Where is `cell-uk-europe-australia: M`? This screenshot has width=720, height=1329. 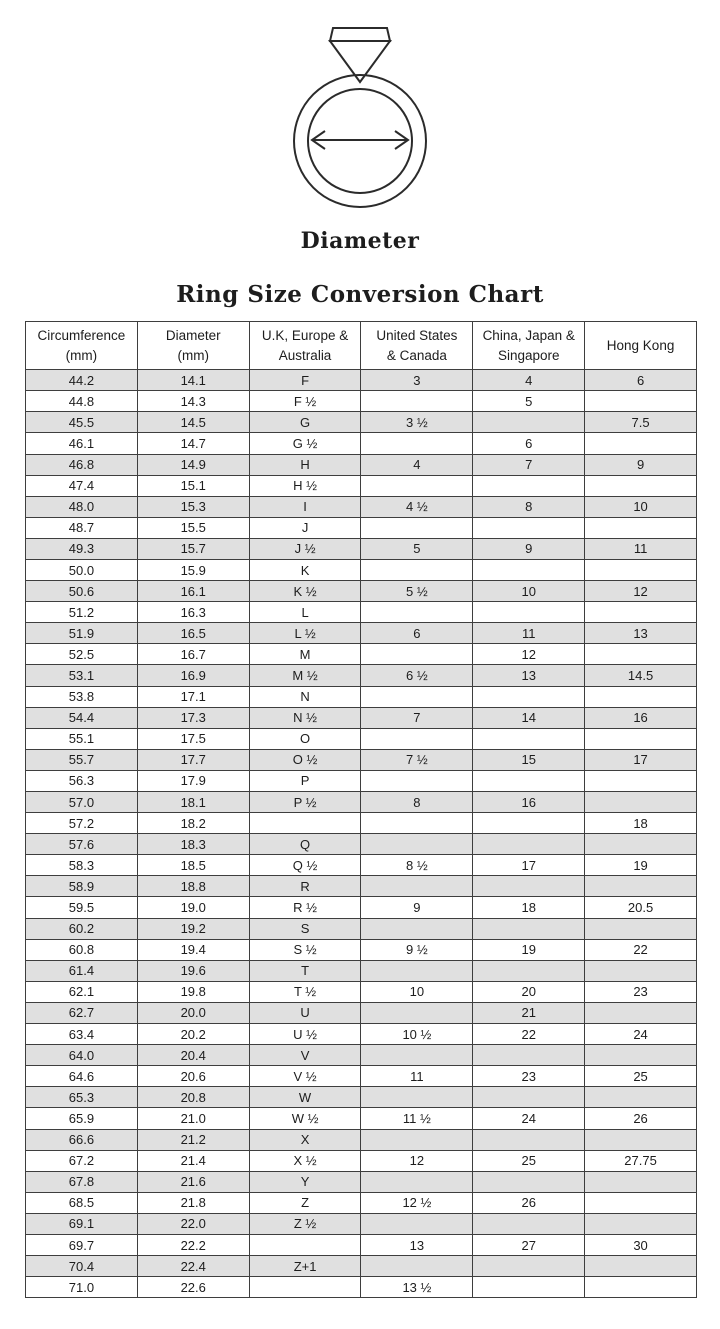
cell-uk-europe-australia: M is located at coordinates (305, 654).